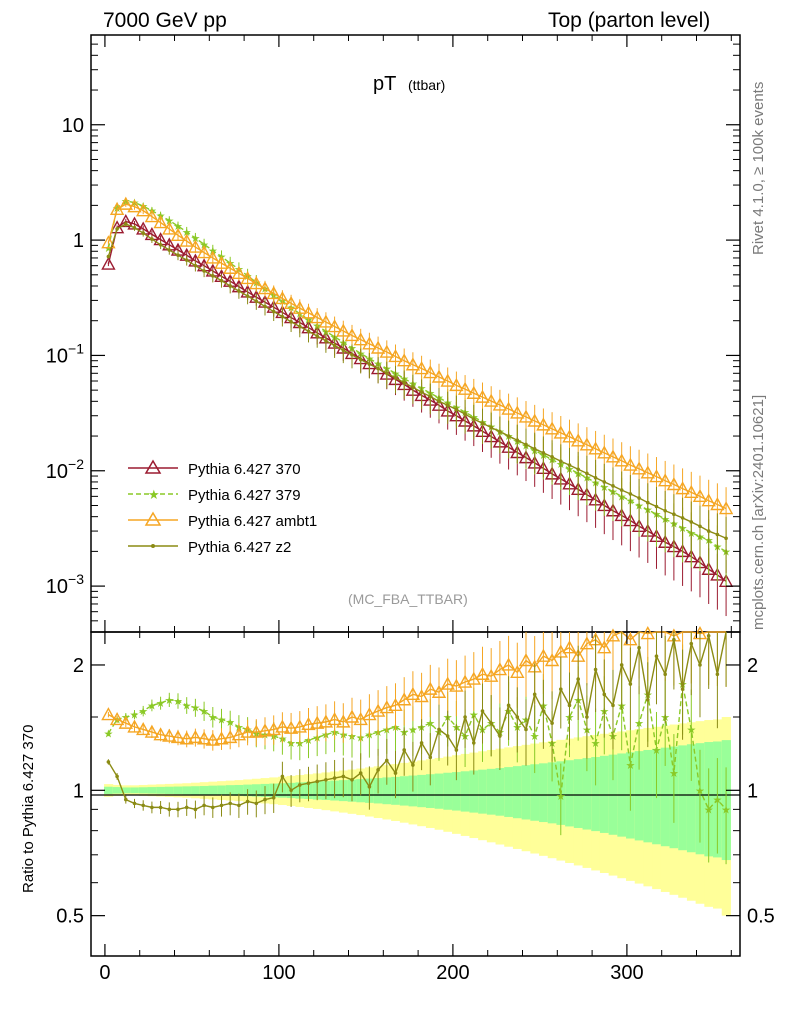  Describe the element at coordinates (626, 973) in the screenshot. I see `x-tick-label: 300` at that location.